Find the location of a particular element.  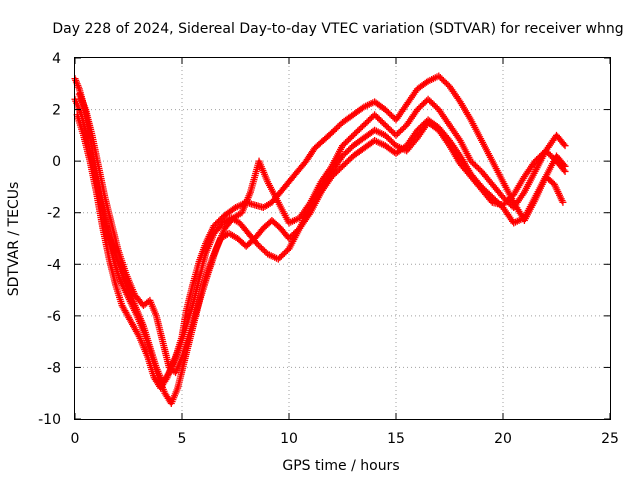

x-tick-label: 15 is located at coordinates (396, 439).